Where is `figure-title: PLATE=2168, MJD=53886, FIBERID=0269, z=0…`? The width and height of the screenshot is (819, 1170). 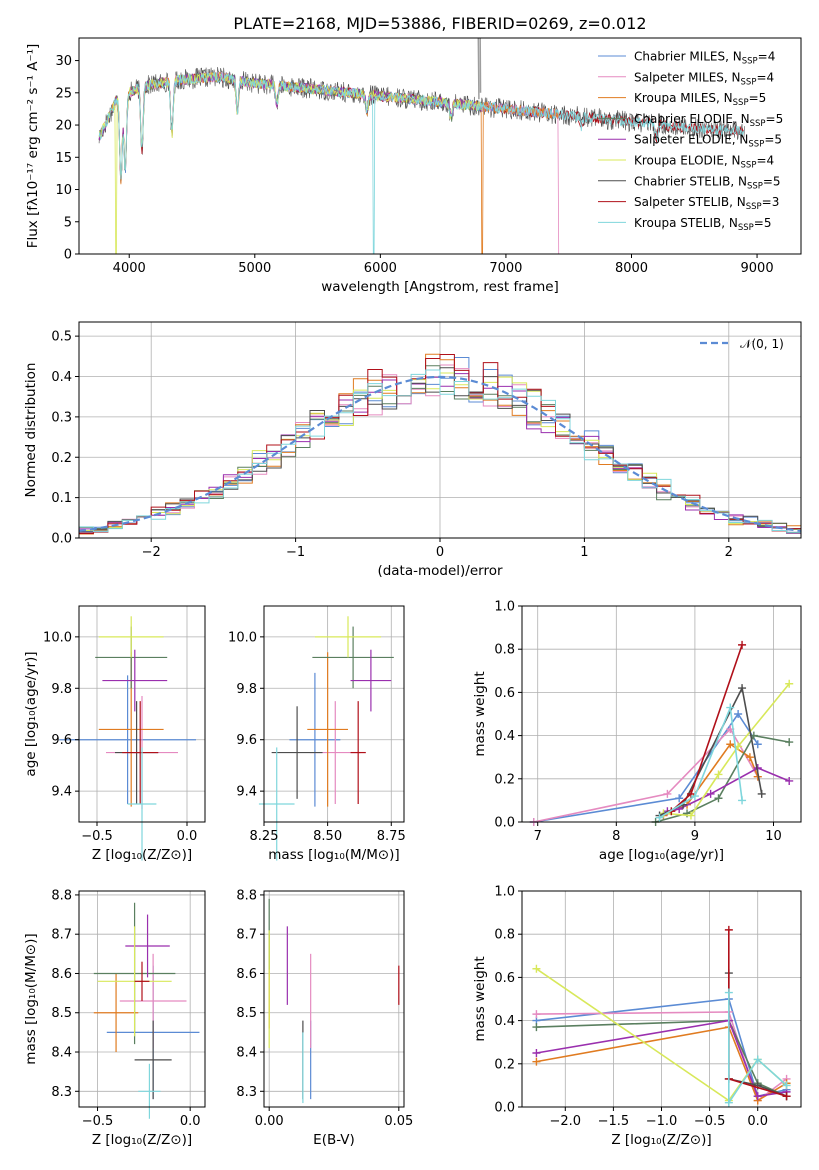
figure-title: PLATE=2168, MJD=53886, FIBERID=0269, z=0… is located at coordinates (439, 23).